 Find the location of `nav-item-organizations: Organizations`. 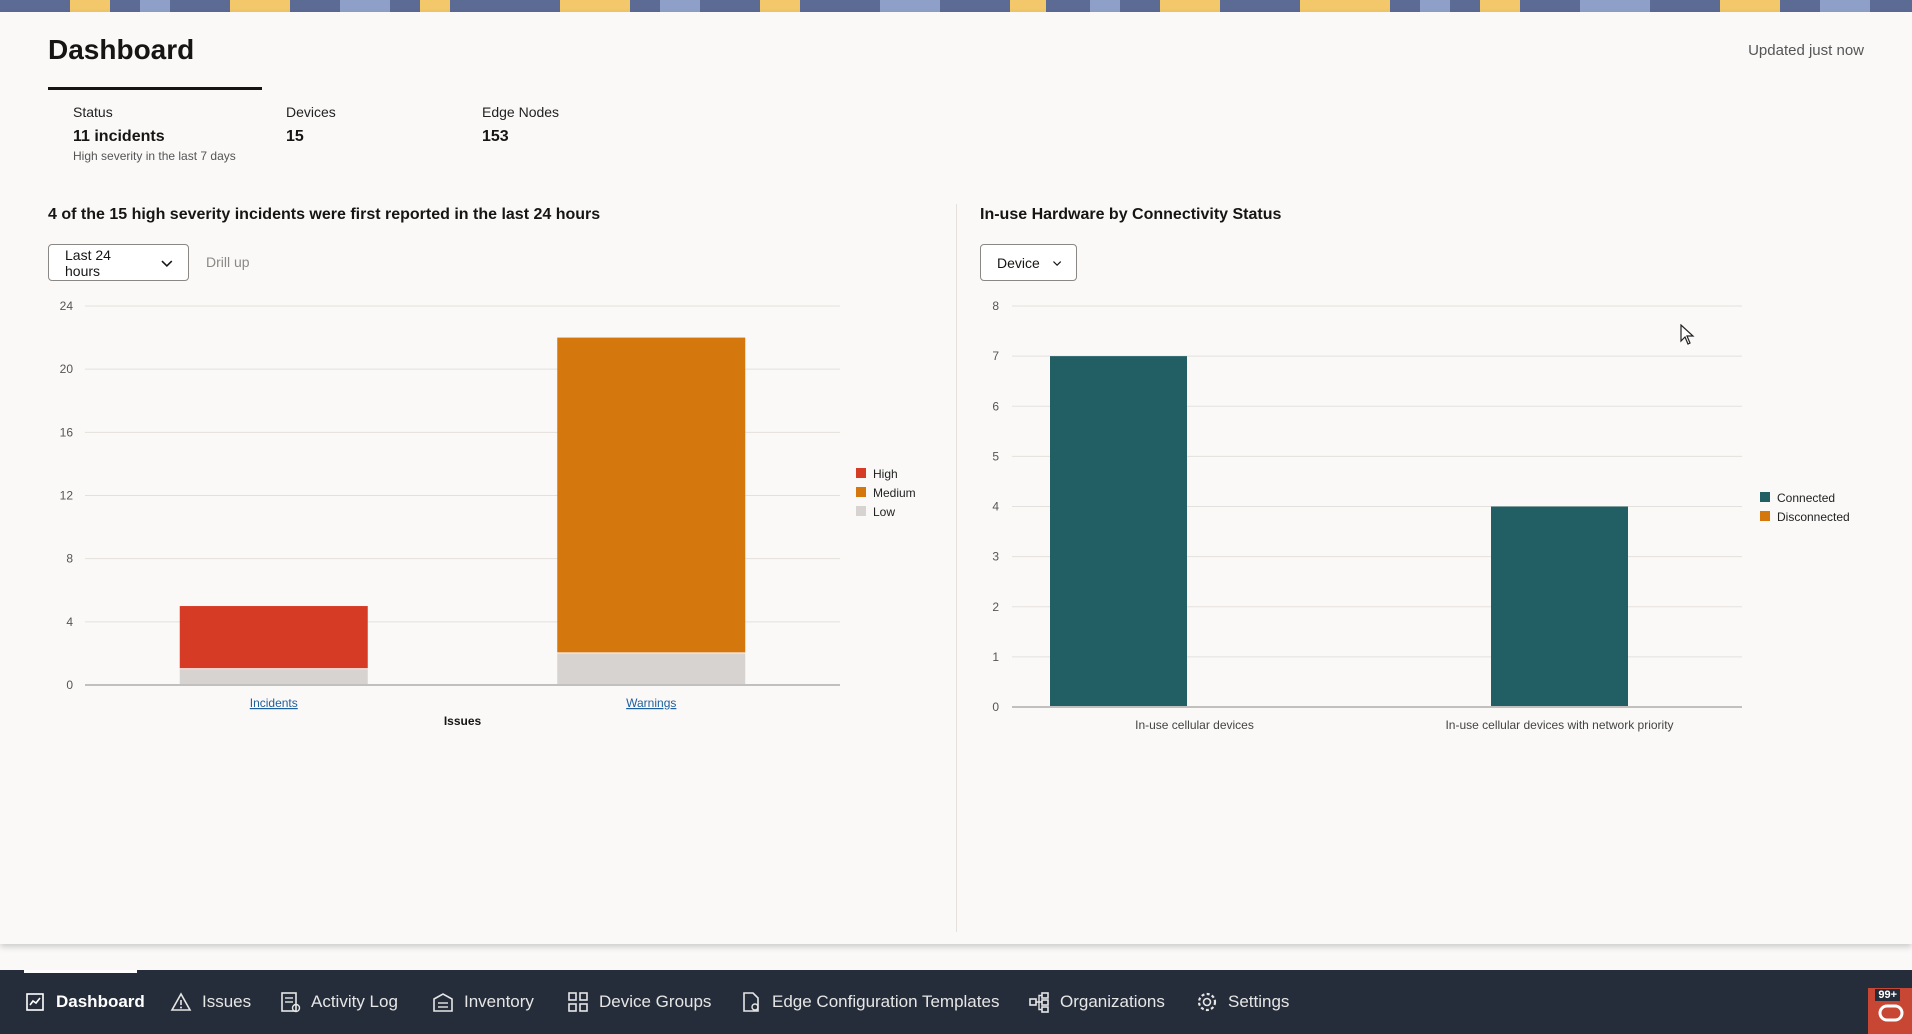

nav-item-organizations: Organizations is located at coordinates (1096, 1002).